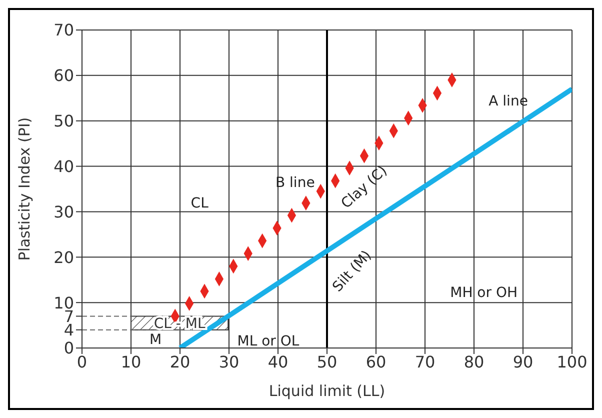  I want to click on x-tick-label: 0, so click(82, 362).